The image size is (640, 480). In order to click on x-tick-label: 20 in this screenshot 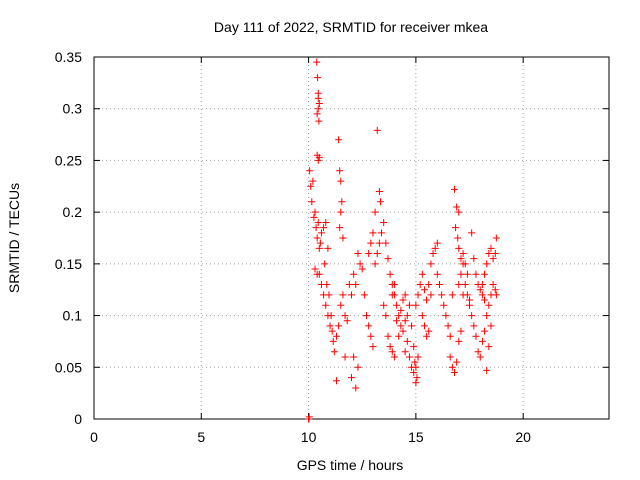, I will do `click(523, 437)`.